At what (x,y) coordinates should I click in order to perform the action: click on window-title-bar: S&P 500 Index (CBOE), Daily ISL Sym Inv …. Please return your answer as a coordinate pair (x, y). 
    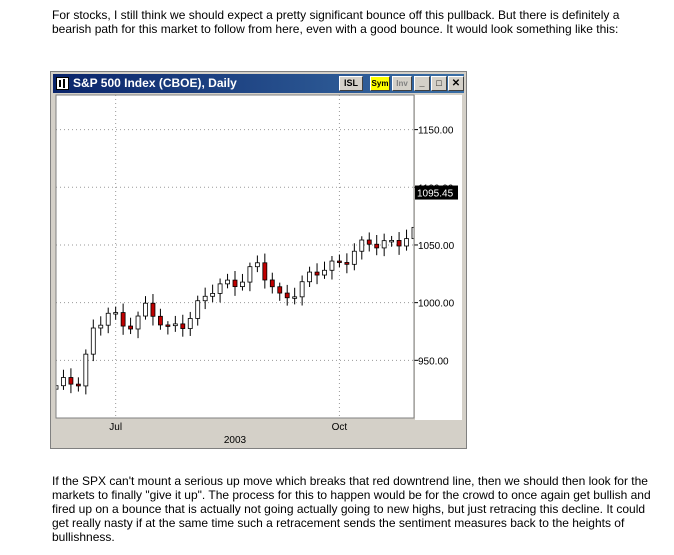
    Looking at the image, I should click on (258, 83).